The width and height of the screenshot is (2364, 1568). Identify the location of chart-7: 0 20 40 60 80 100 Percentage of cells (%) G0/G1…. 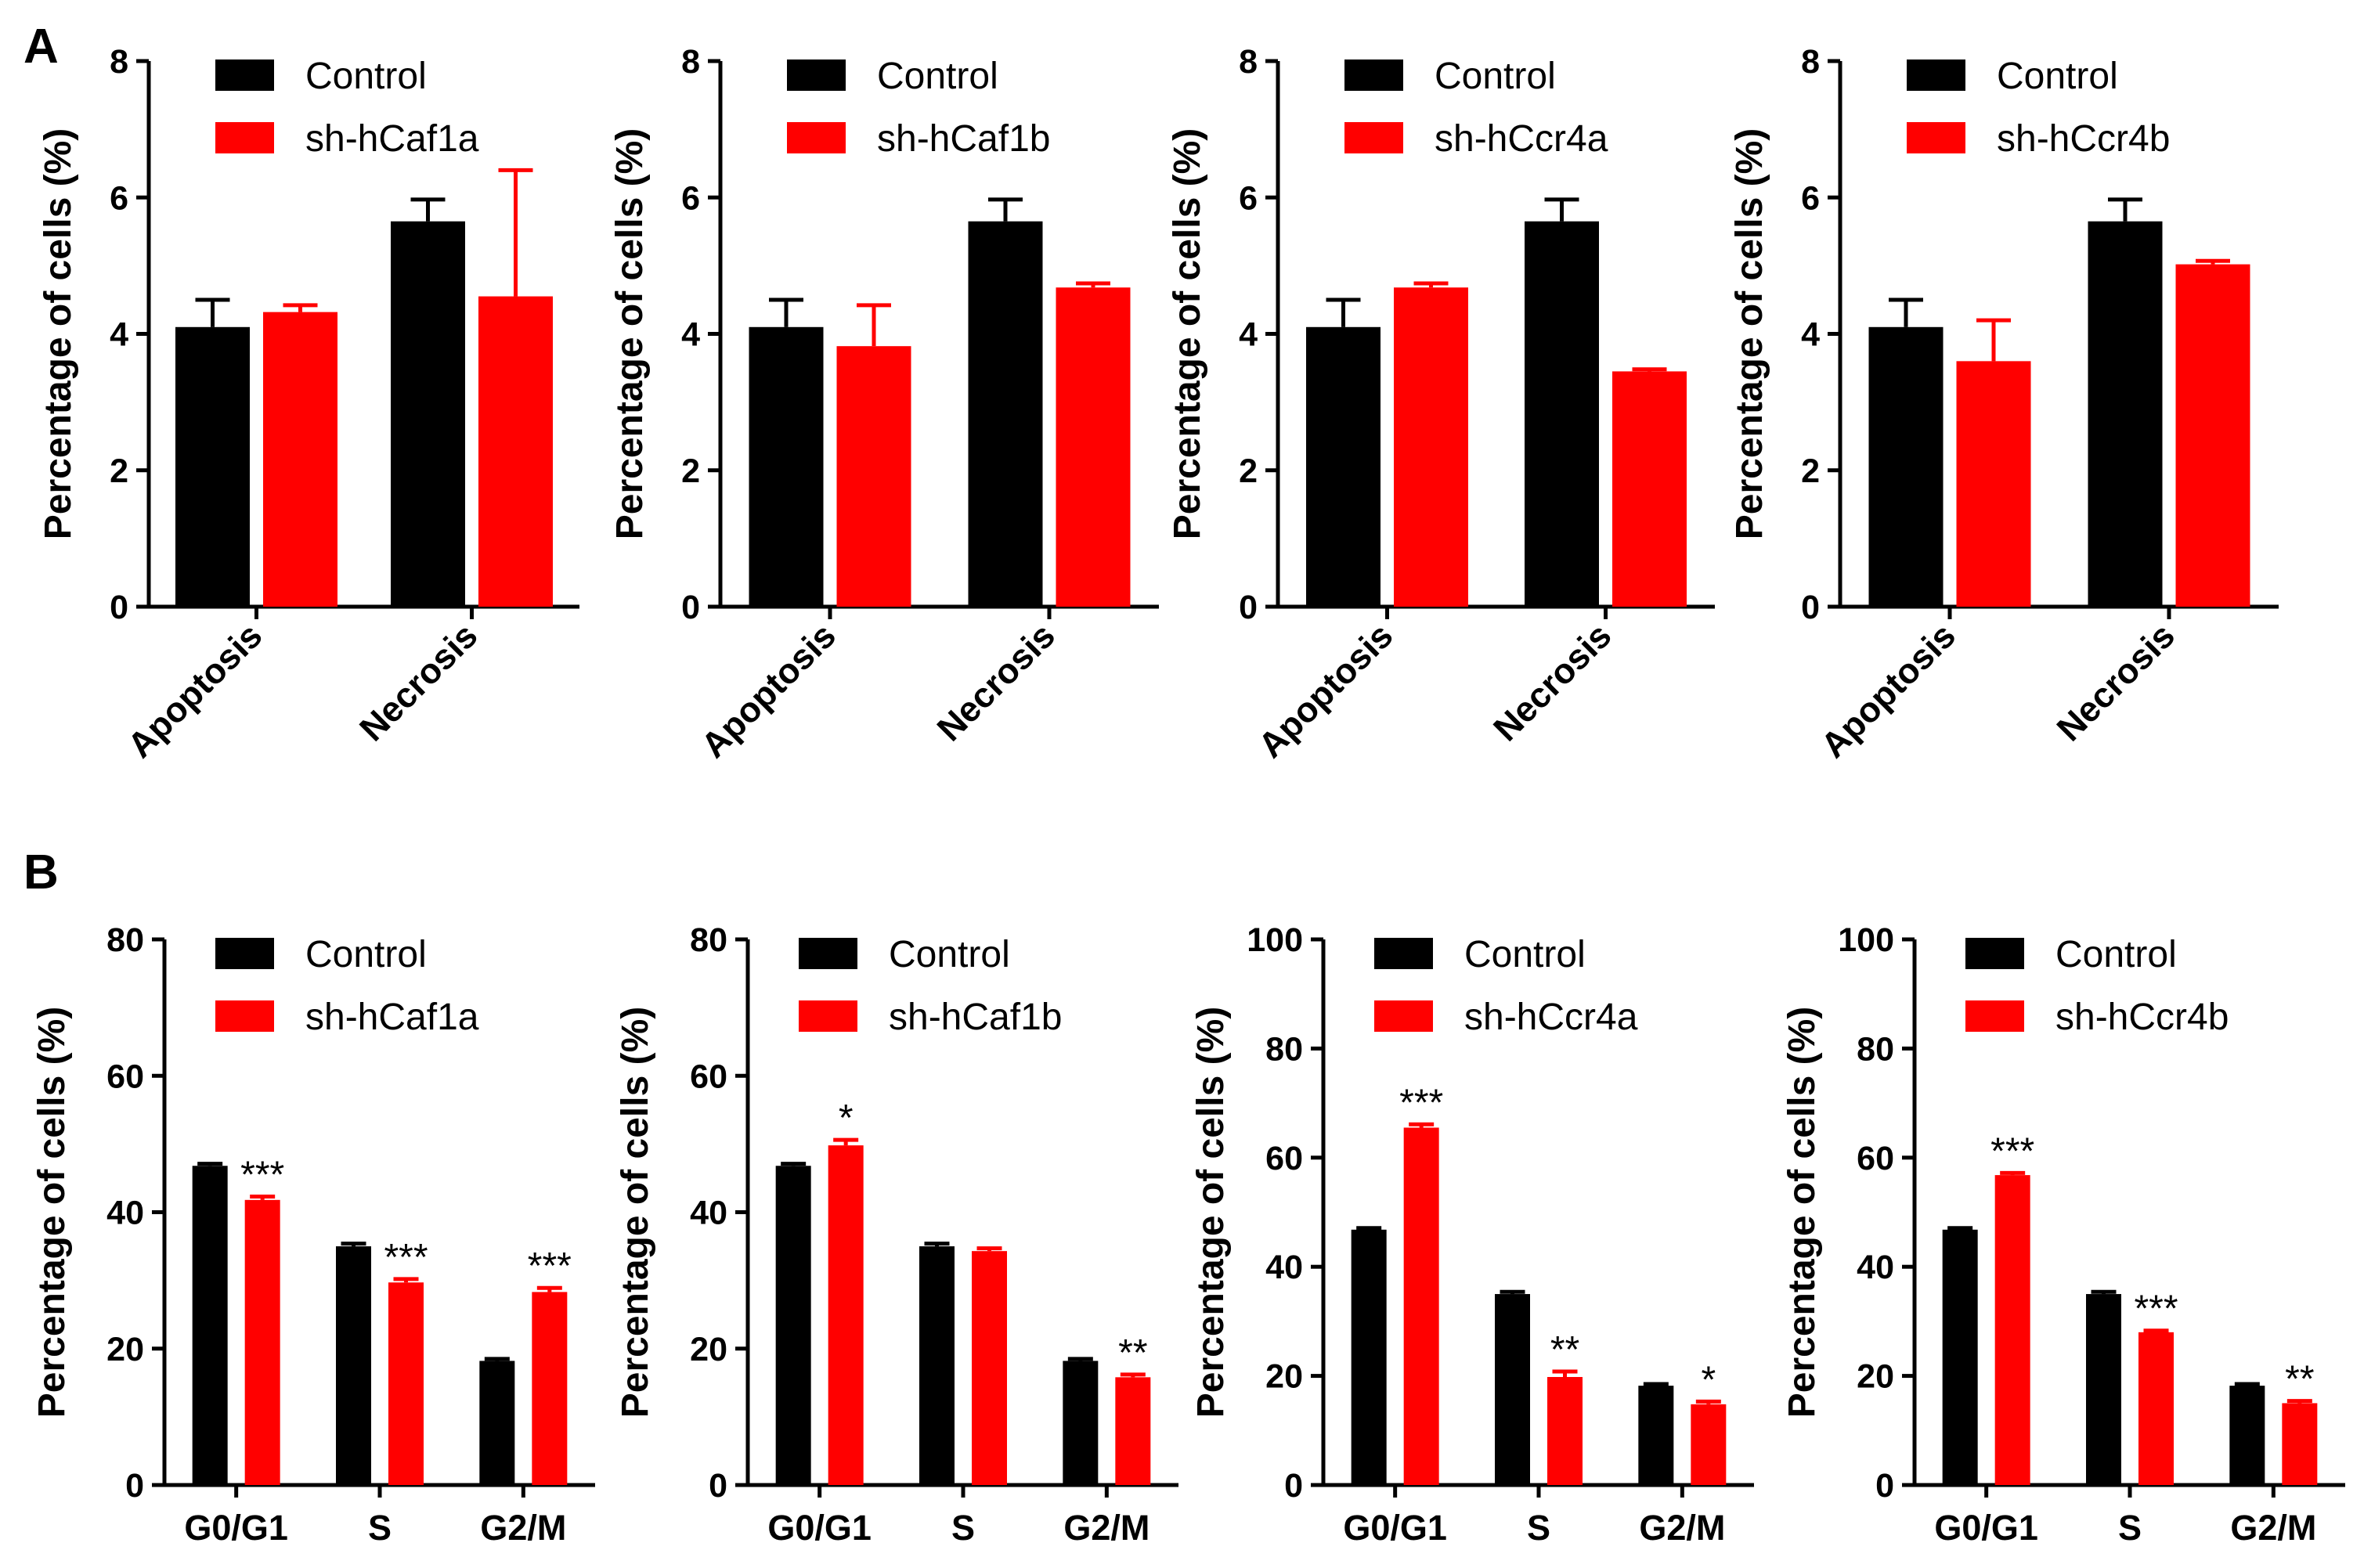
(2063, 1234).